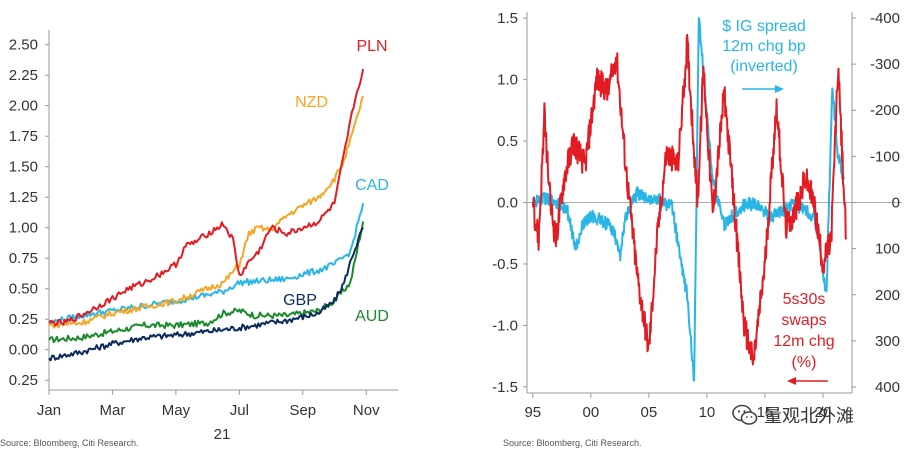 This screenshot has width=914, height=457. Describe the element at coordinates (887, 341) in the screenshot. I see `right-y-tick-label: 300` at that location.